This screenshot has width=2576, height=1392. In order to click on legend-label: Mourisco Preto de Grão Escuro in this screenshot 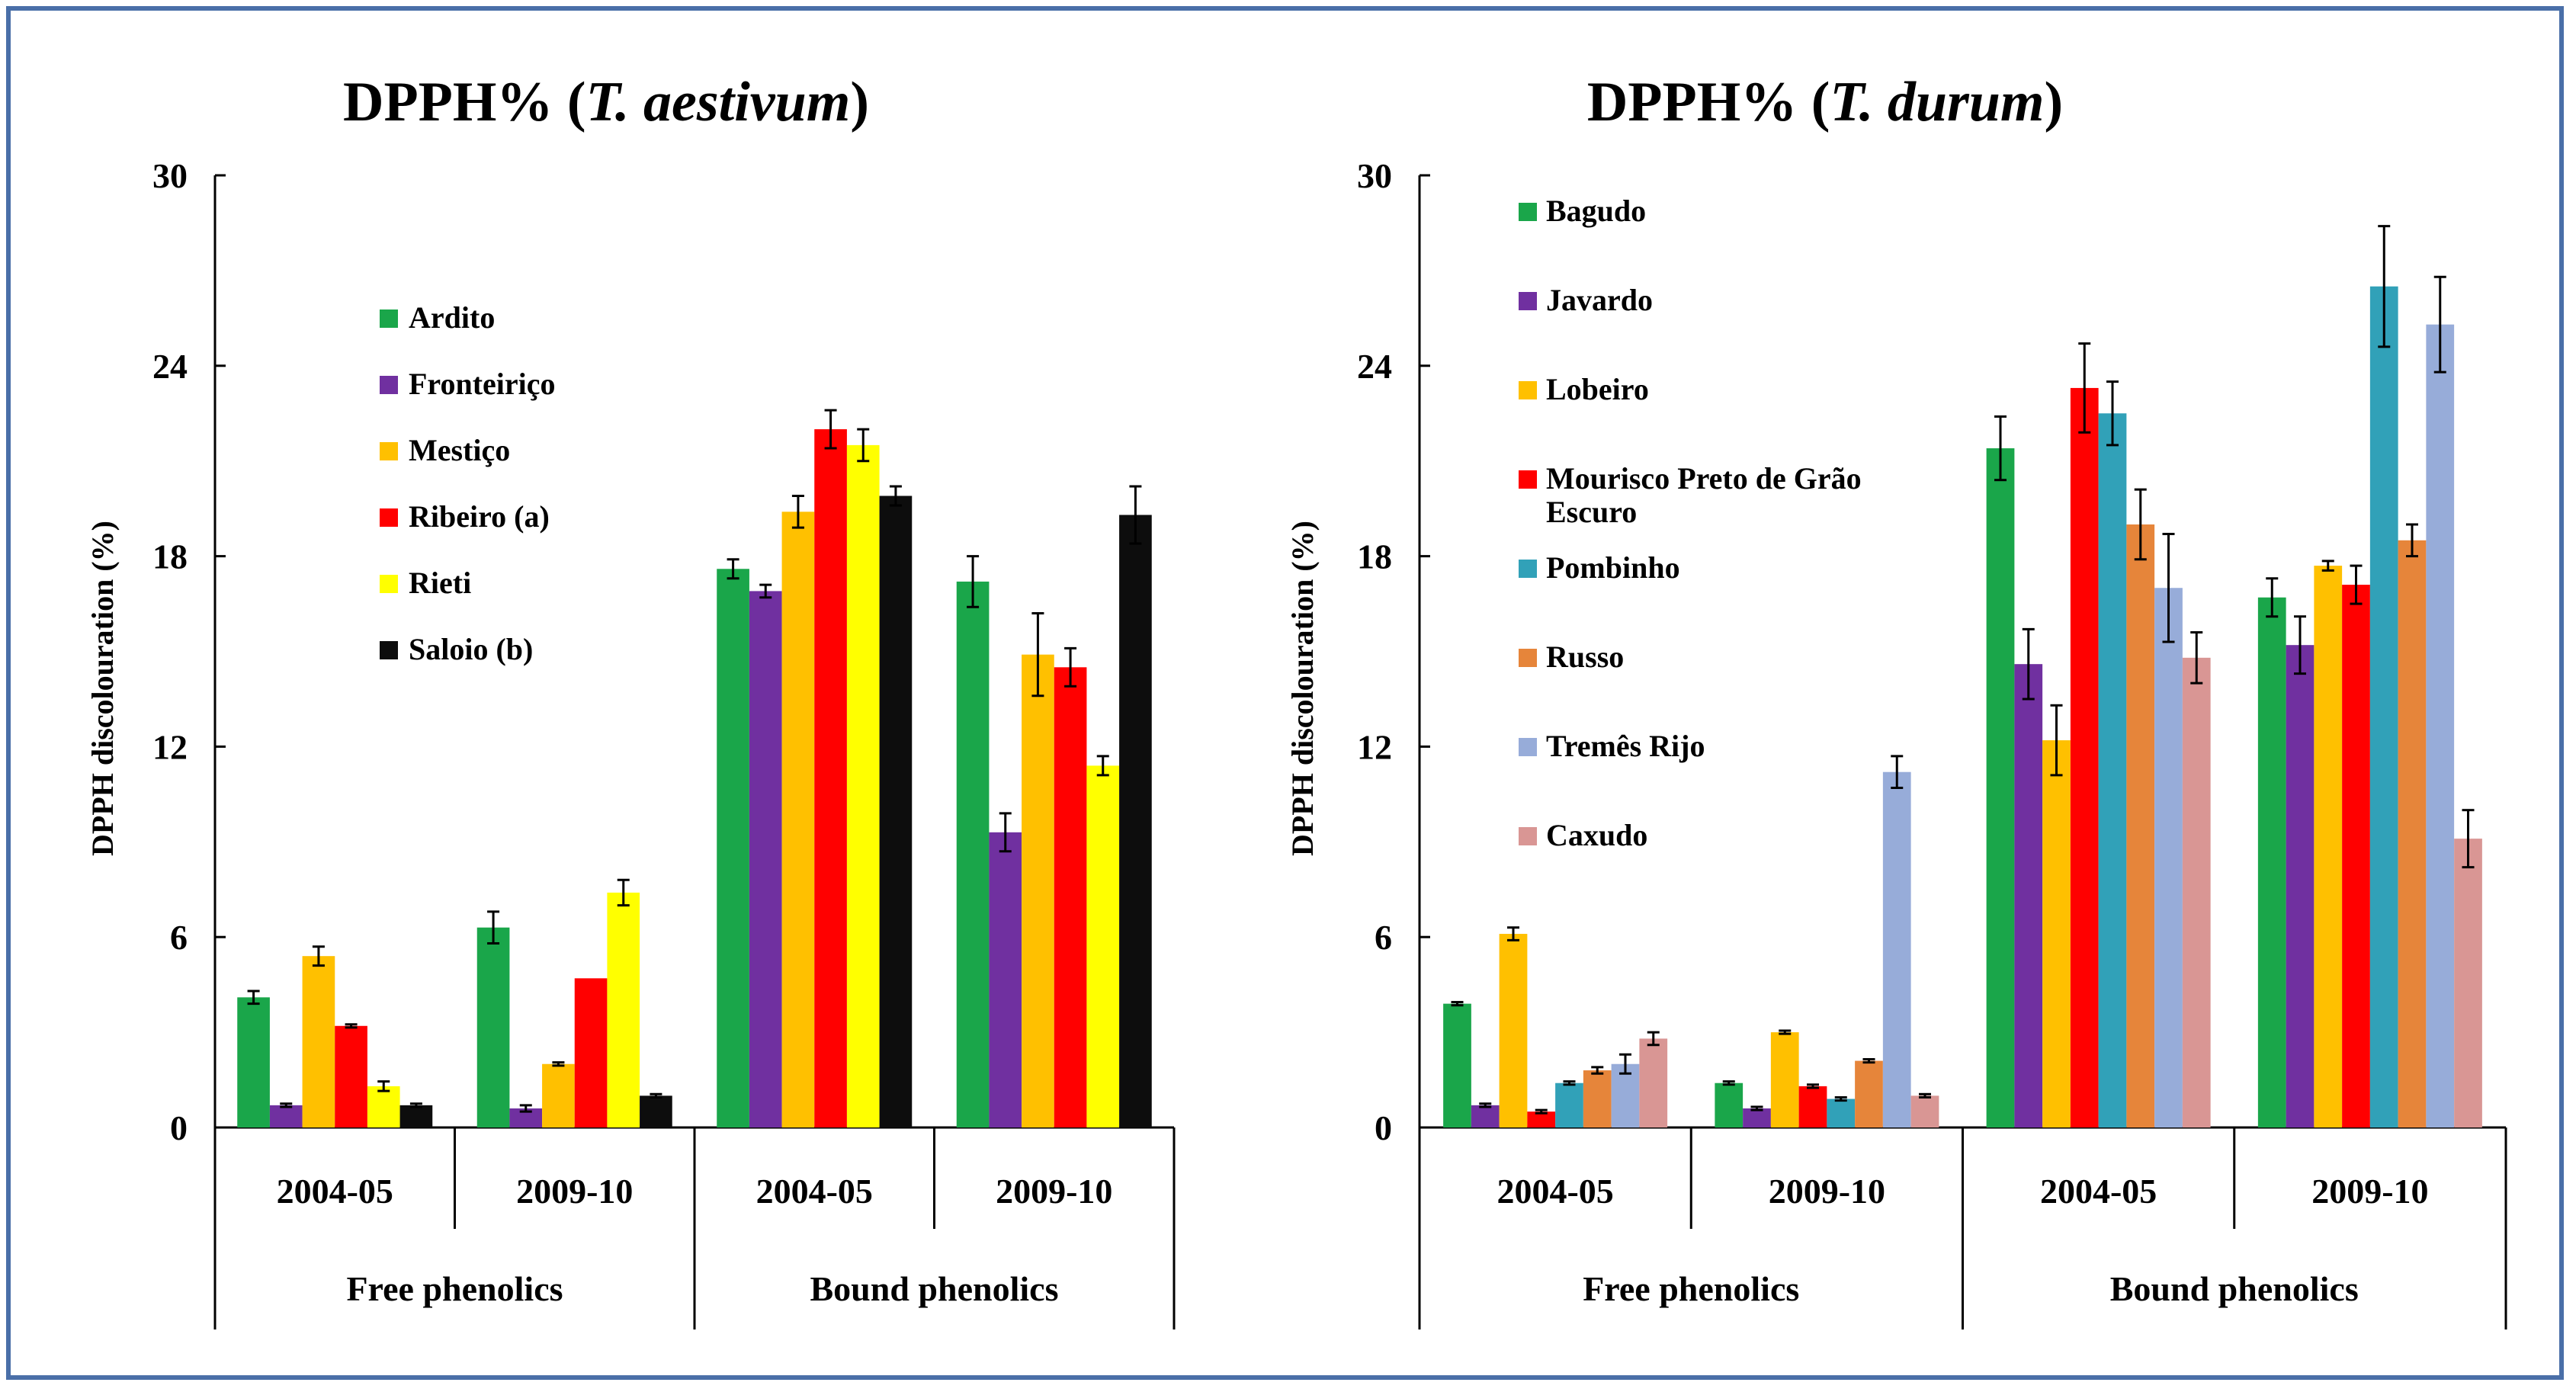, I will do `click(1704, 495)`.